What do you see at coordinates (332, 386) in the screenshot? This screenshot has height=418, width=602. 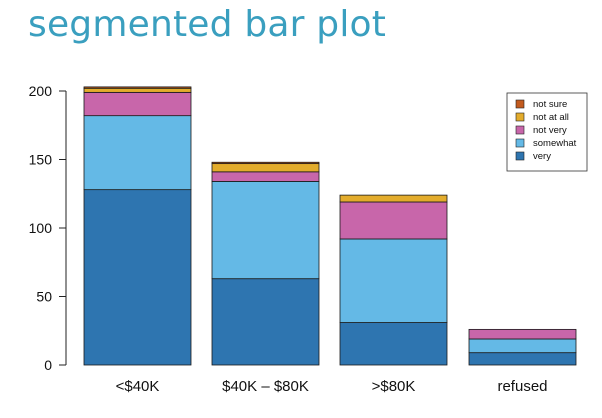 I see `x-axis-labels: <$40K $40K – $80K >$80K refused` at bounding box center [332, 386].